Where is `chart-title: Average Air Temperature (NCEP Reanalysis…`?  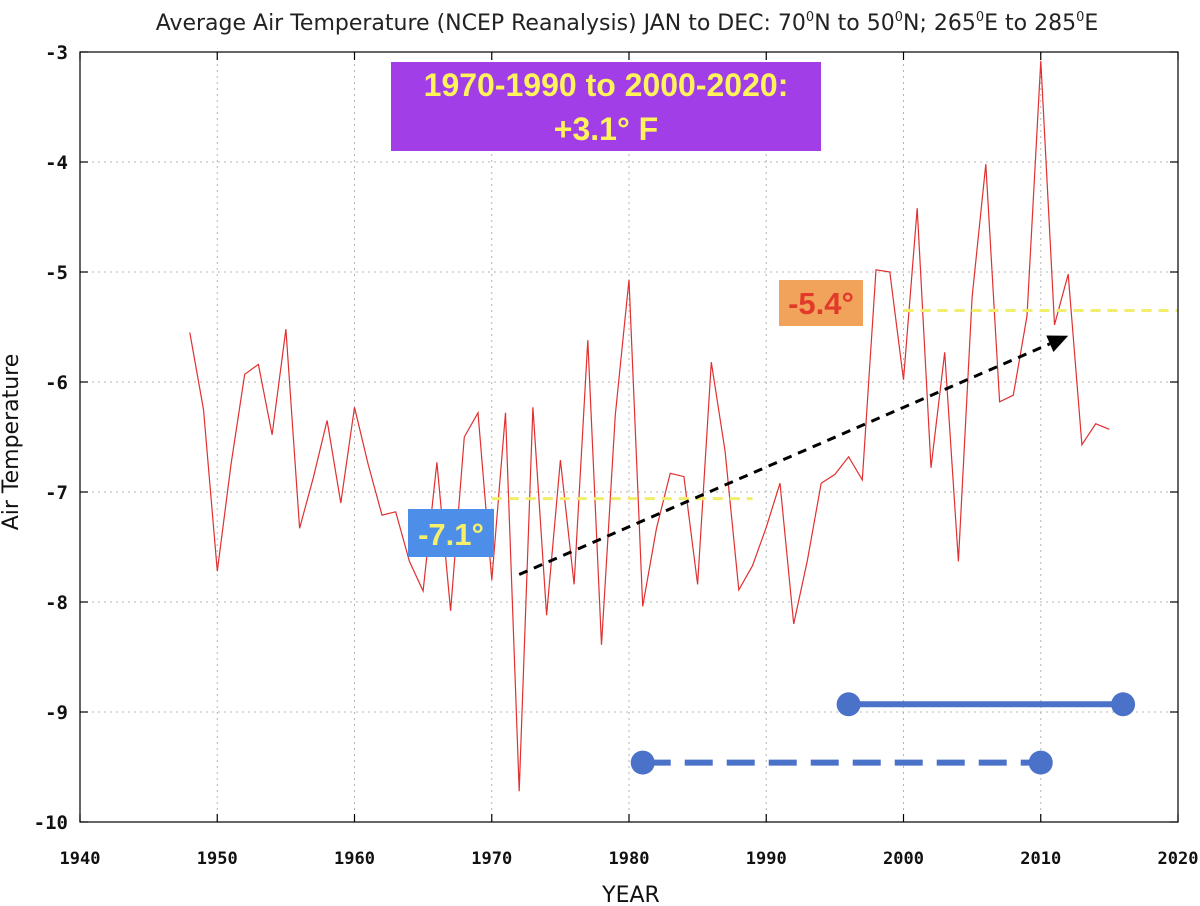 chart-title: Average Air Temperature (NCEP Reanalysis… is located at coordinates (627, 23).